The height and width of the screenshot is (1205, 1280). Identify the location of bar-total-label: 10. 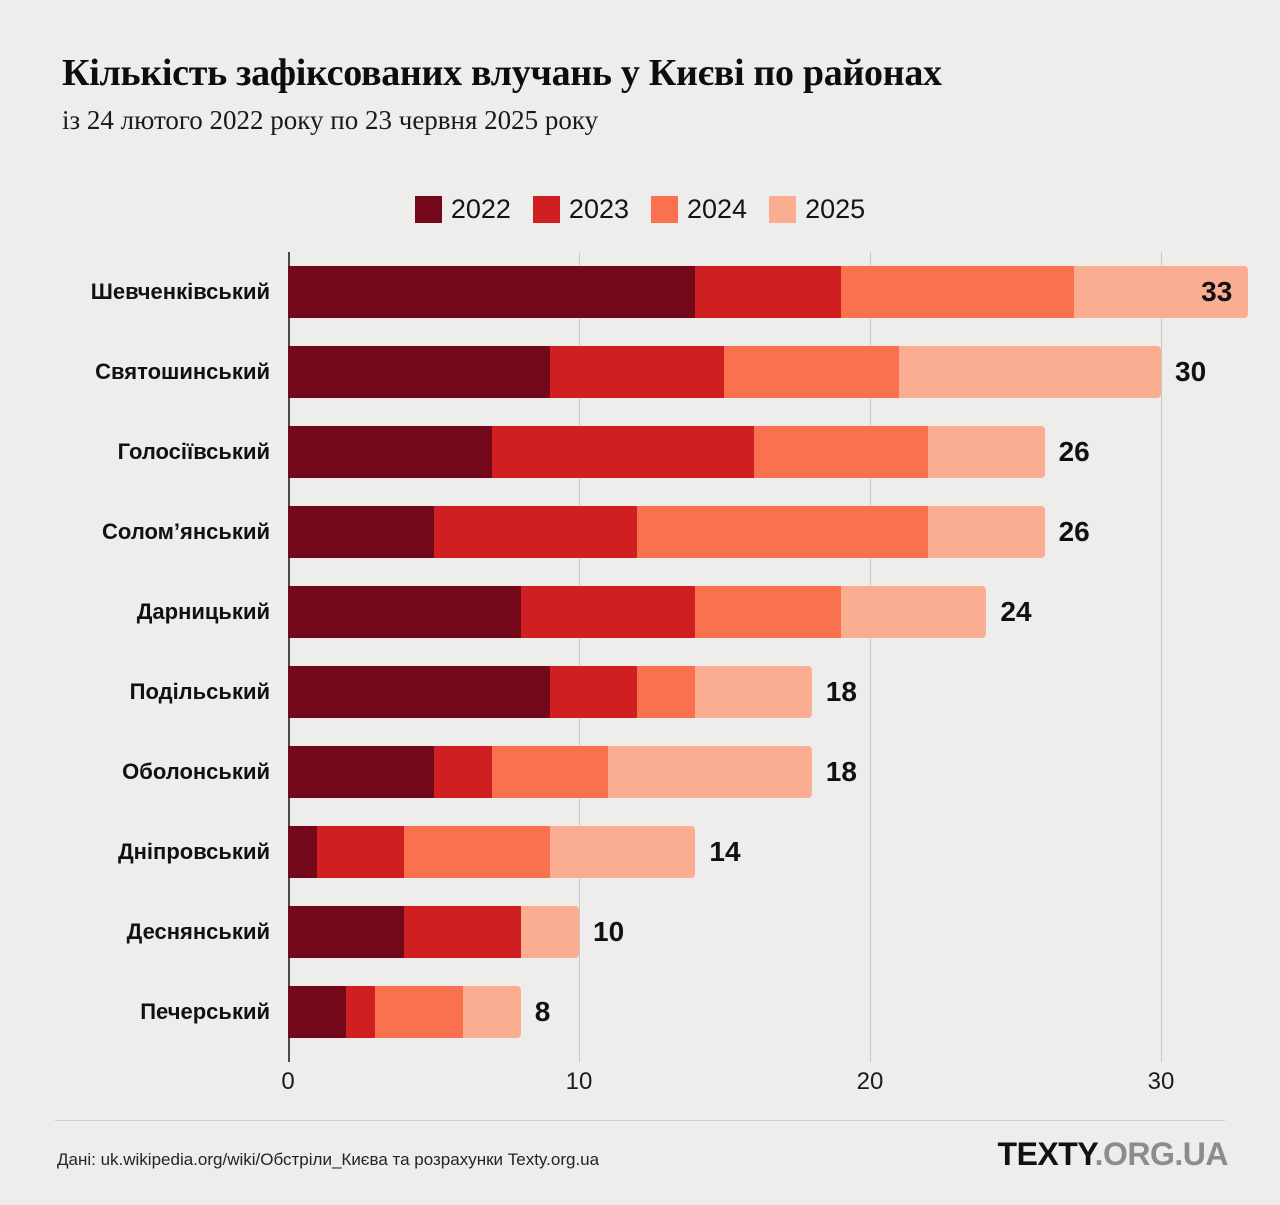
(609, 931).